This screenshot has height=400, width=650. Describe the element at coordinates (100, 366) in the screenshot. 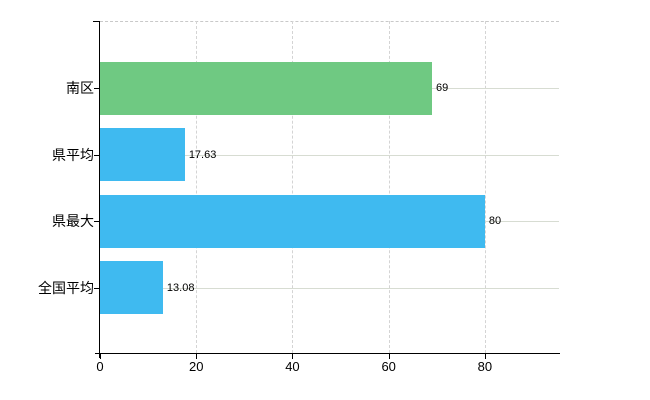

I see `x-tick-label: 0` at that location.